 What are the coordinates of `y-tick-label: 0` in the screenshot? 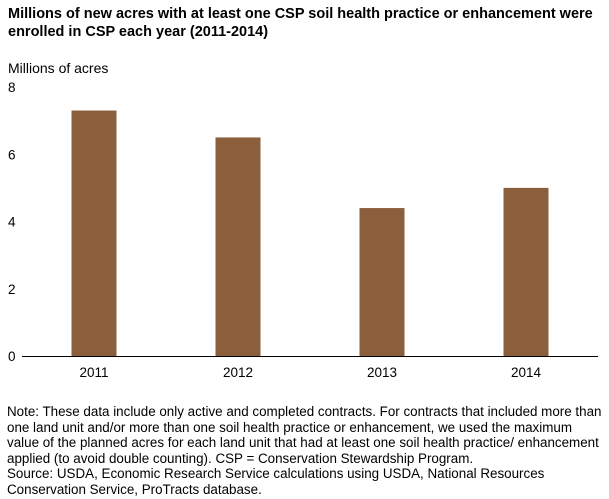 It's located at (12, 356).